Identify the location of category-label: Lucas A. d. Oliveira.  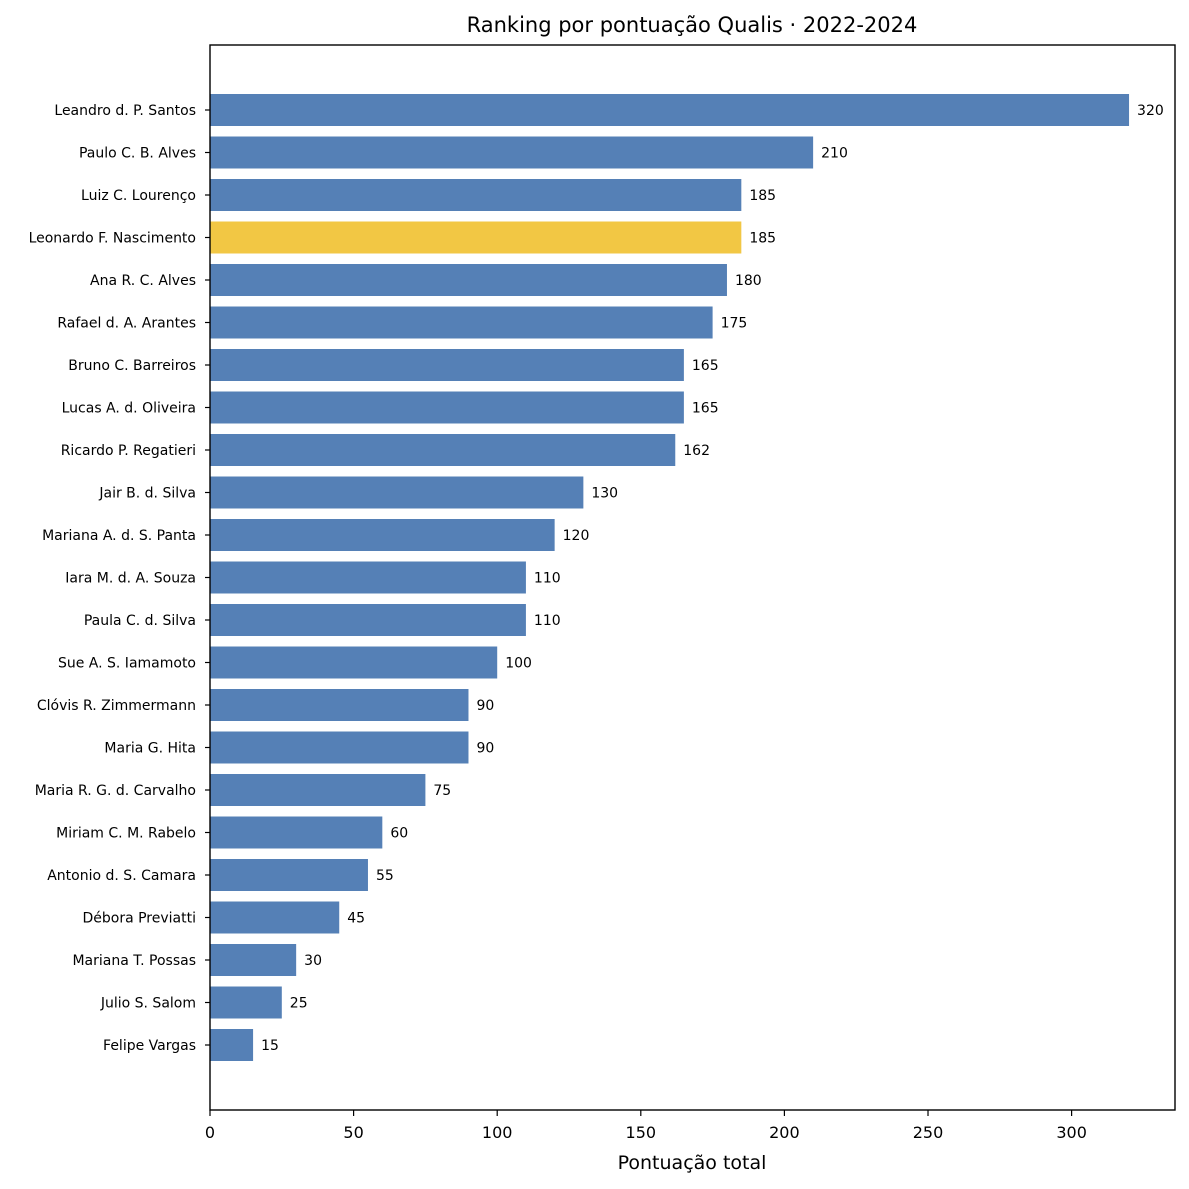
(129, 409).